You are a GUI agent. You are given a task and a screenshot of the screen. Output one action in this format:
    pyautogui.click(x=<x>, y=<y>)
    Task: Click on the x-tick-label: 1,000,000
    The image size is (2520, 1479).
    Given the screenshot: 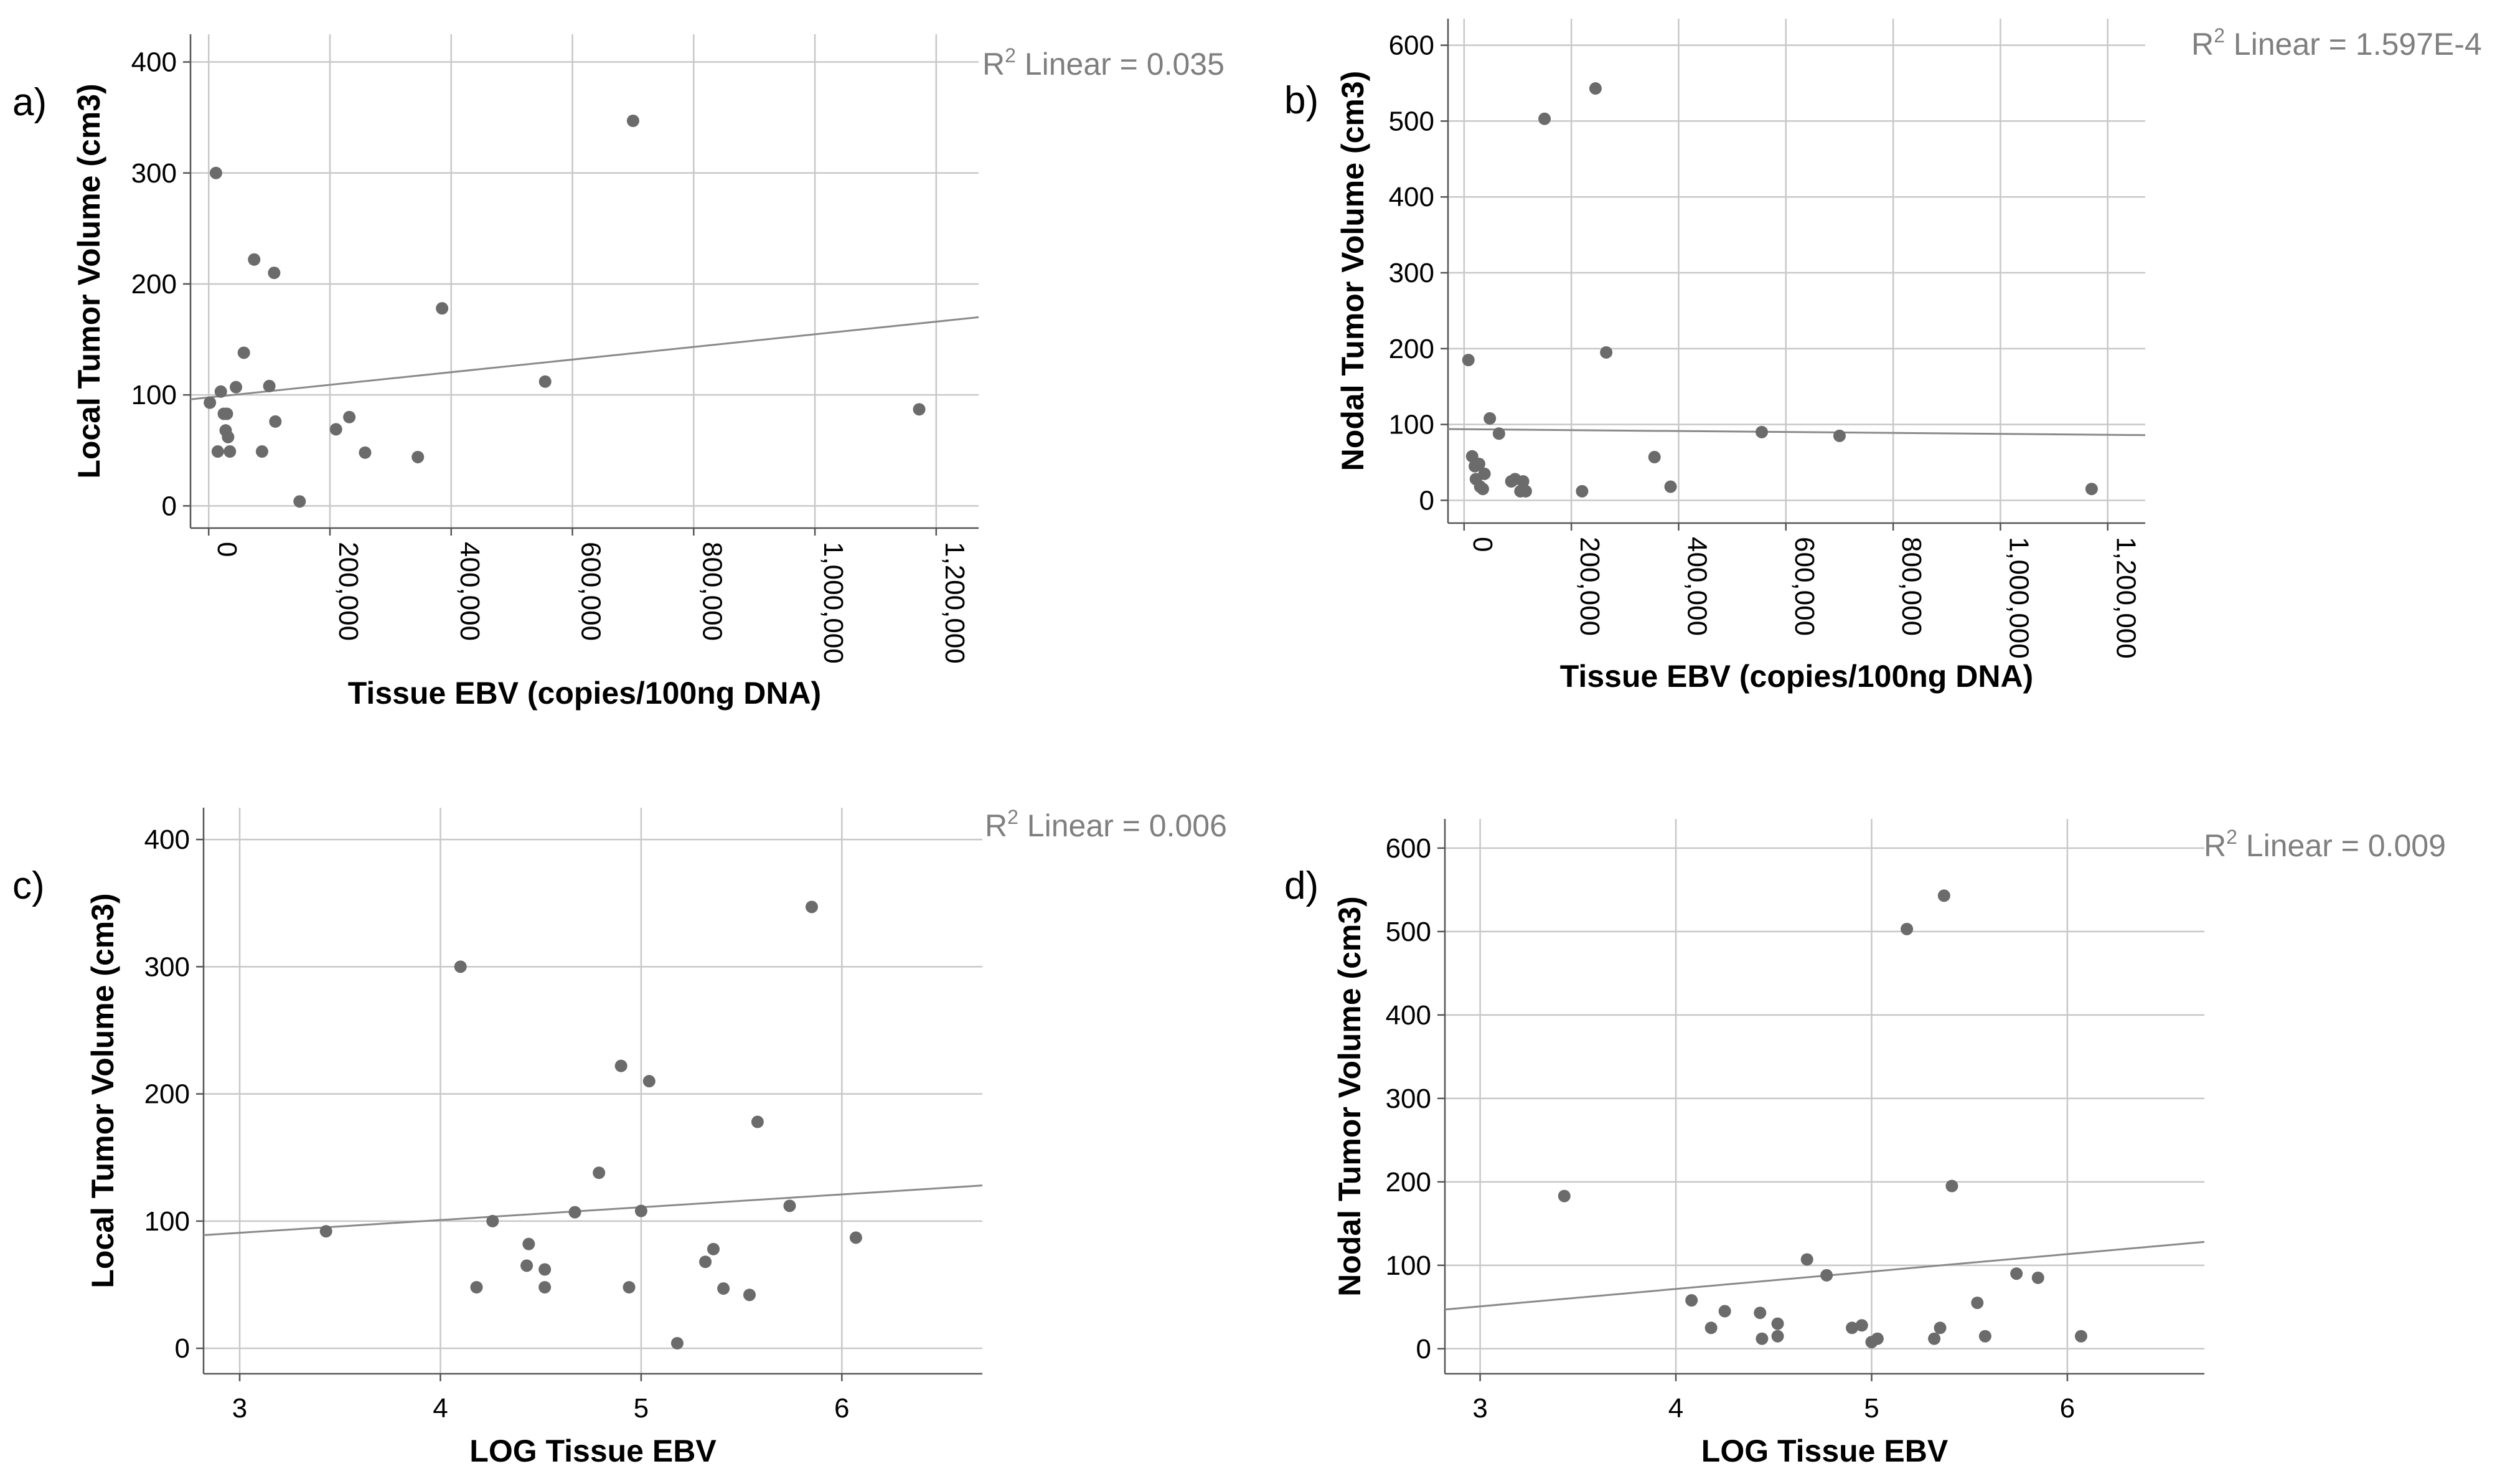 What is the action you would take?
    pyautogui.click(x=2018, y=598)
    